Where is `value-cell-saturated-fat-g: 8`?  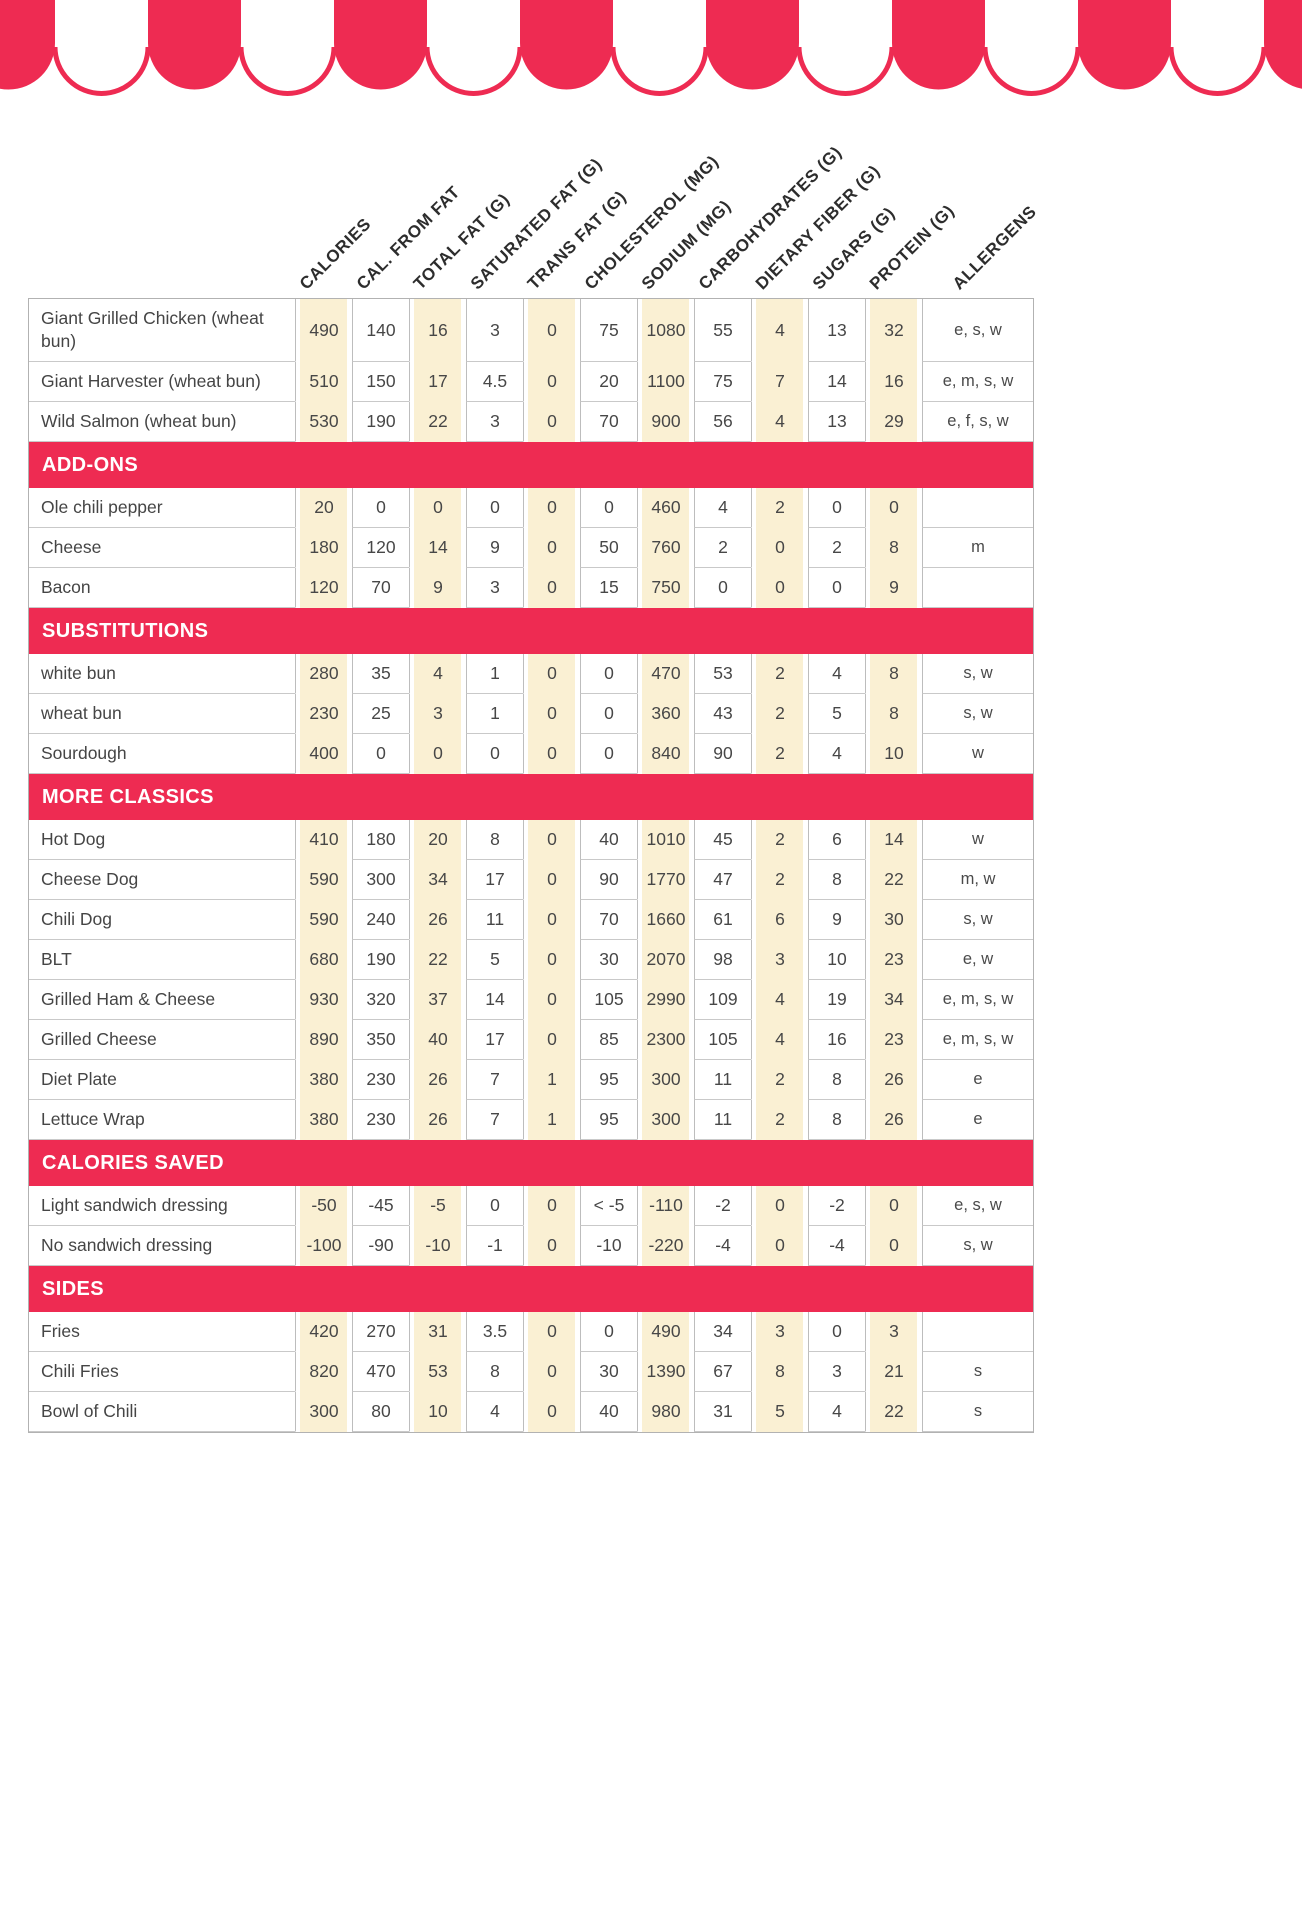
value-cell-saturated-fat-g: 8 is located at coordinates (494, 1372).